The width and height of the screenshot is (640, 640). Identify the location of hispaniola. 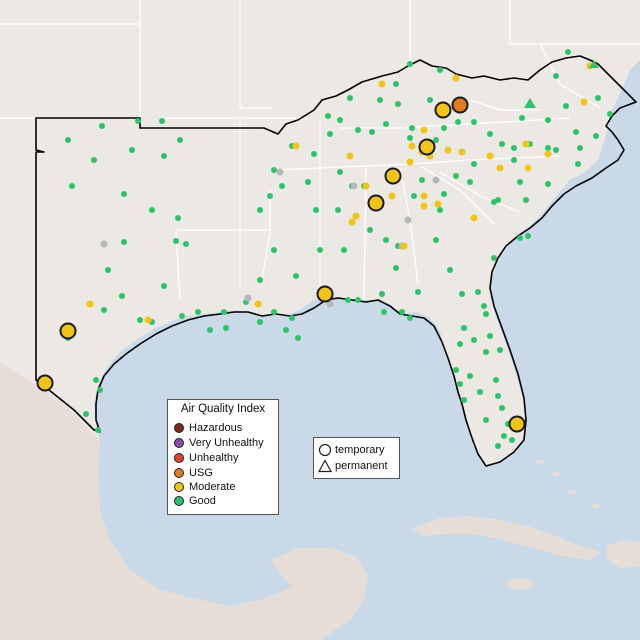
(623, 554).